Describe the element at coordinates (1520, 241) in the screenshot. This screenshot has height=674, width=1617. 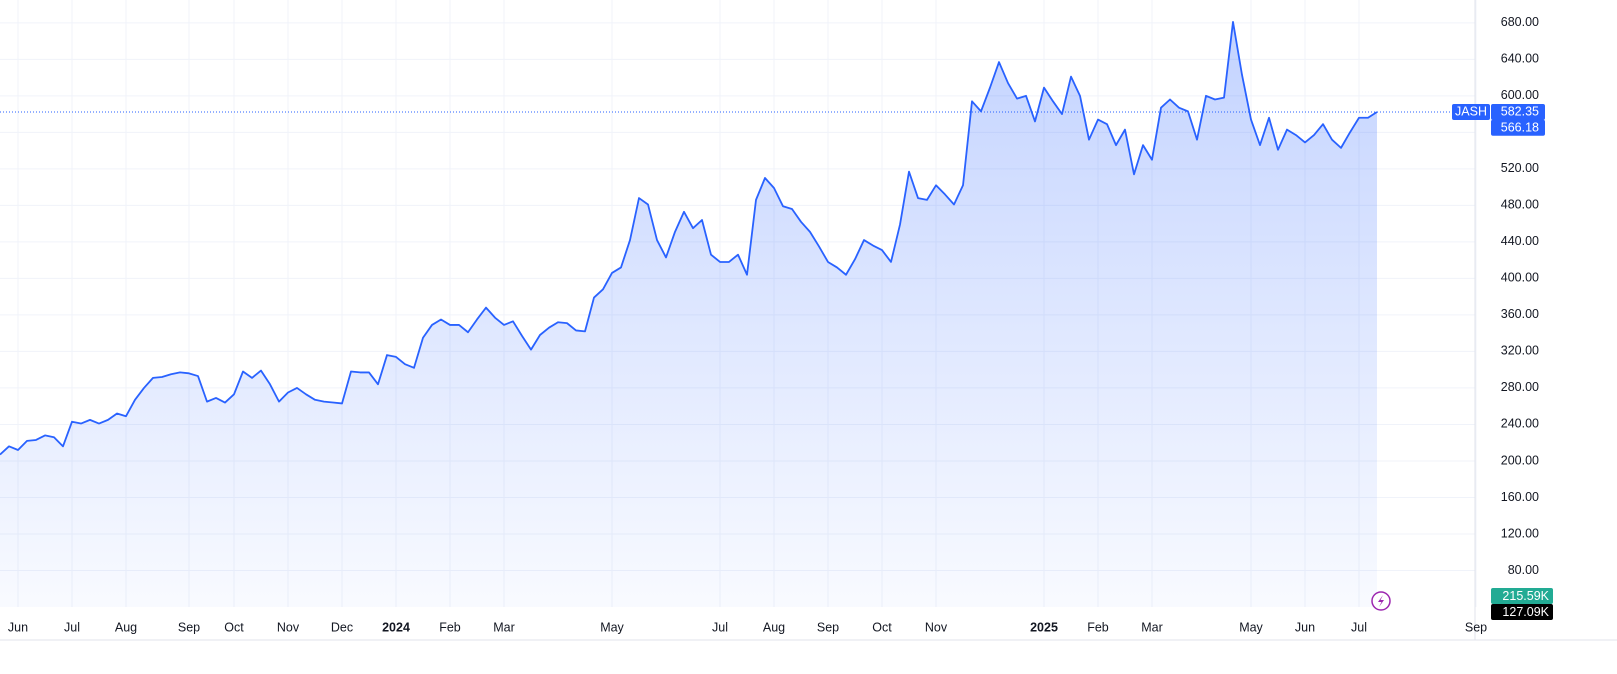
I see `y-tick-label: 440.00` at that location.